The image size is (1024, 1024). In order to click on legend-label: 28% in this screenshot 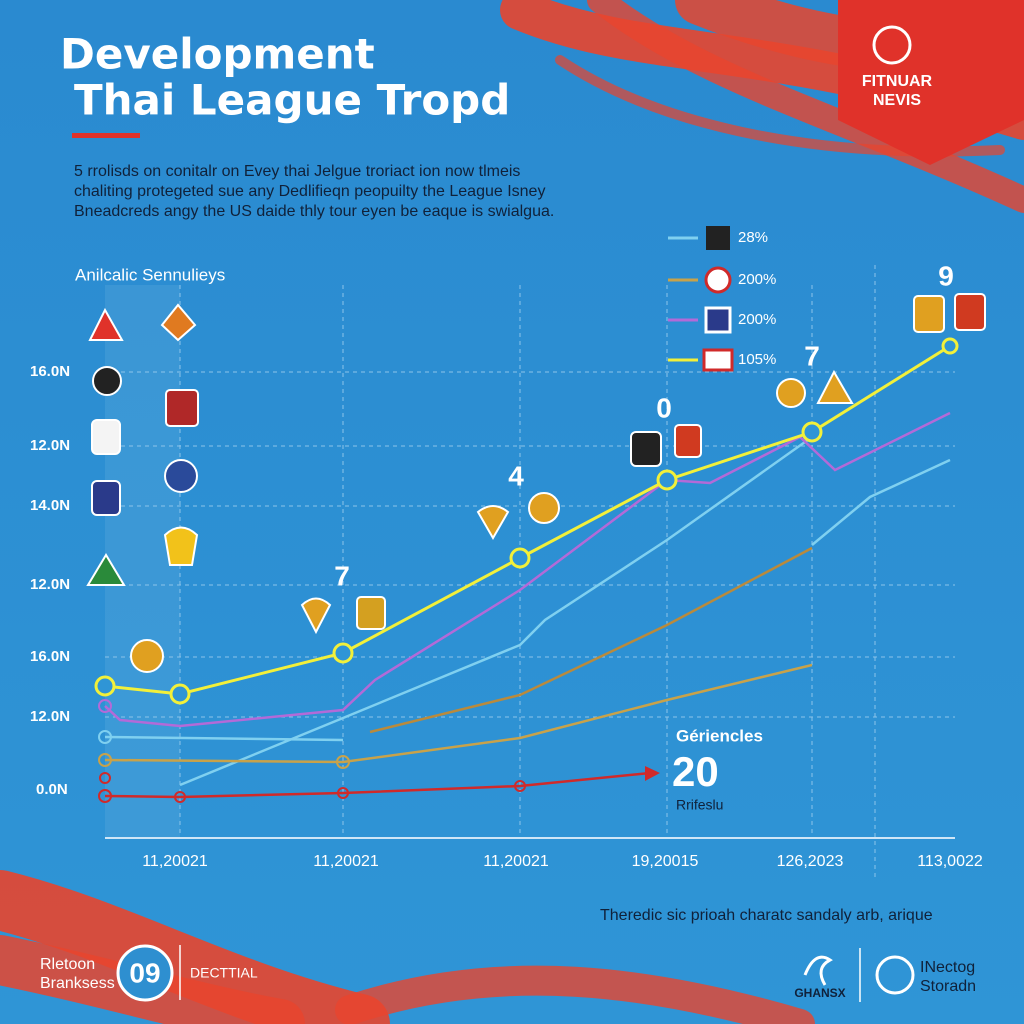, I will do `click(753, 237)`.